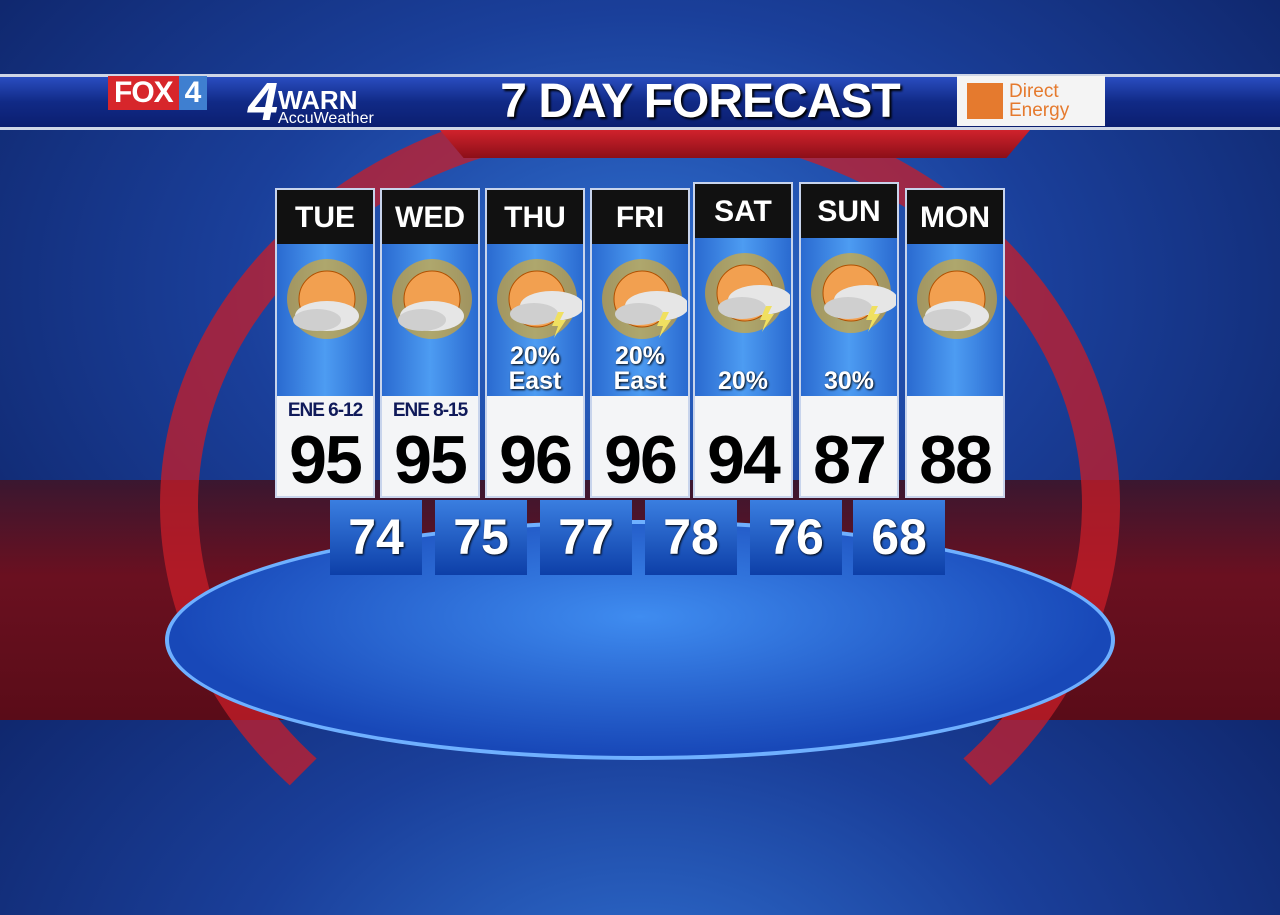 Image resolution: width=1280 pixels, height=915 pixels. What do you see at coordinates (263, 102) in the screenshot?
I see `warn-number: 4` at bounding box center [263, 102].